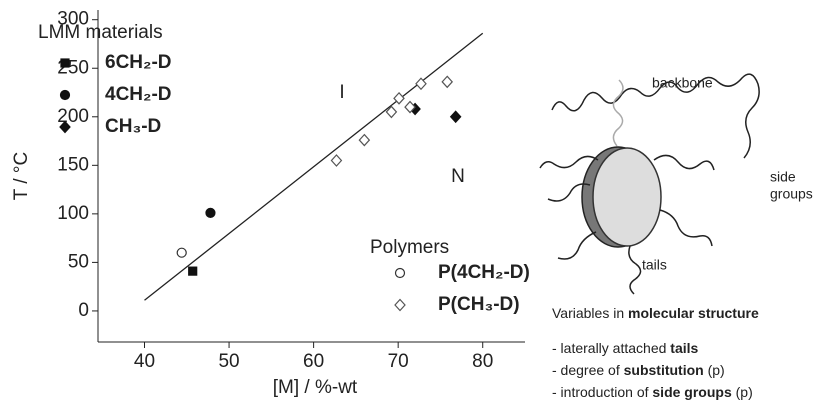 Image resolution: width=814 pixels, height=415 pixels. I want to click on y-tick-label: 150, so click(73, 164).